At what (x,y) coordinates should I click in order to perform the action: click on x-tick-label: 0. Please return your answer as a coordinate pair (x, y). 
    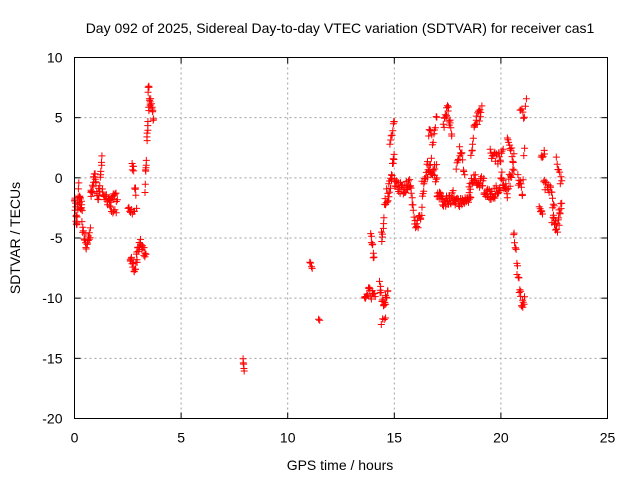
    Looking at the image, I should click on (75, 438).